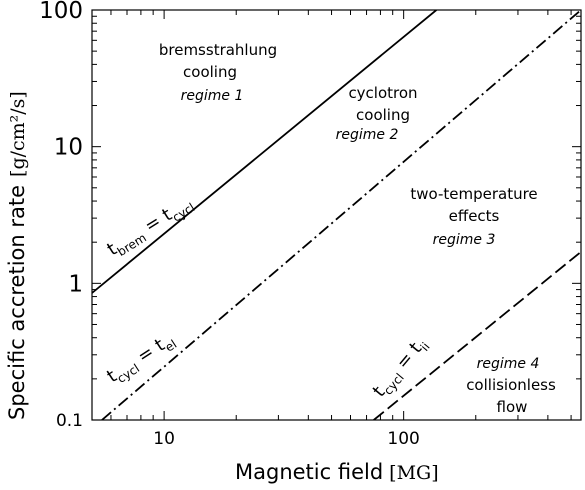  What do you see at coordinates (401, 368) in the screenshot?
I see `ii-line-label: tcycl = tii` at bounding box center [401, 368].